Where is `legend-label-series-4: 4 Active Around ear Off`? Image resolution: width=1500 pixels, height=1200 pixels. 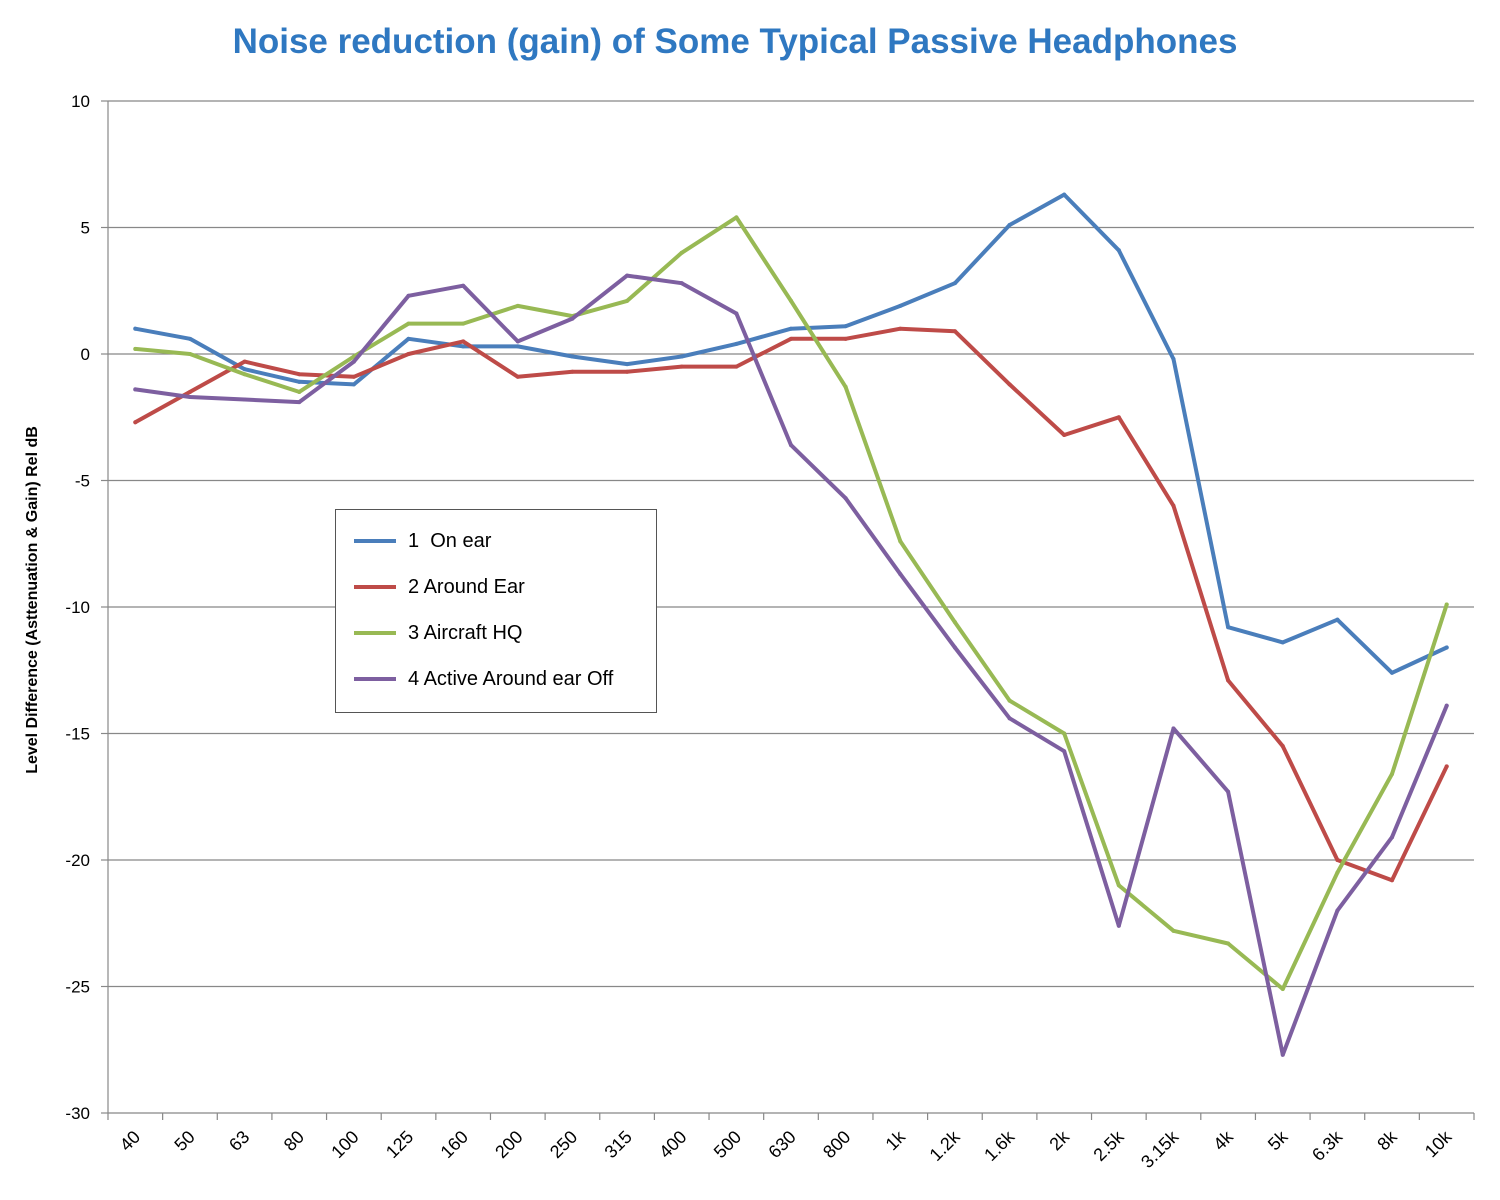 legend-label-series-4: 4 Active Around ear Off is located at coordinates (511, 678).